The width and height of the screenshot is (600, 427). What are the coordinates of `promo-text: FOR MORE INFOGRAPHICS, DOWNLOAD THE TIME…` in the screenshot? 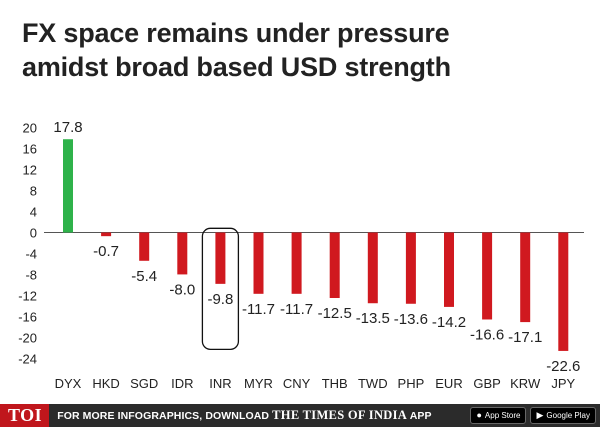 It's located at (244, 415).